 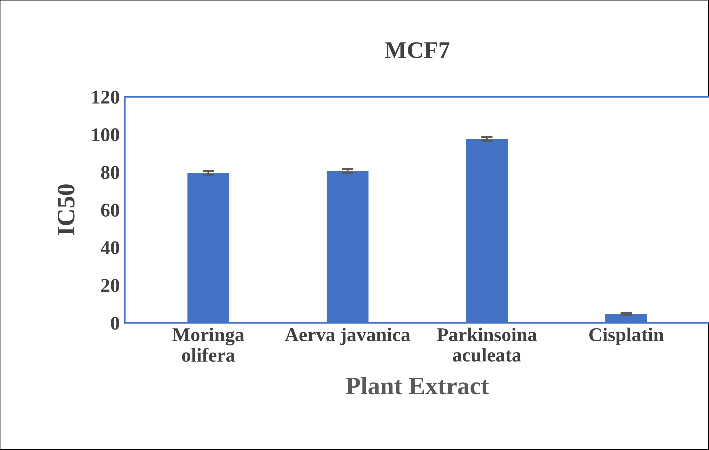 I want to click on x-tick-label: Moringa olifera, so click(x=208, y=345).